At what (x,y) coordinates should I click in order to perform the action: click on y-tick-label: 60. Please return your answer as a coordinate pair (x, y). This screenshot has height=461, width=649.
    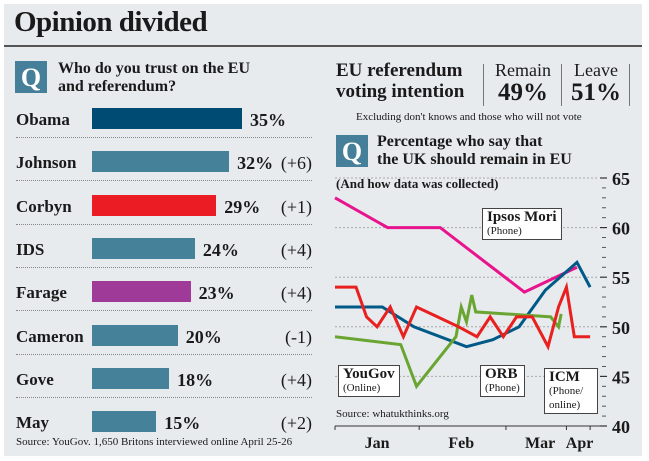
    Looking at the image, I should click on (621, 229).